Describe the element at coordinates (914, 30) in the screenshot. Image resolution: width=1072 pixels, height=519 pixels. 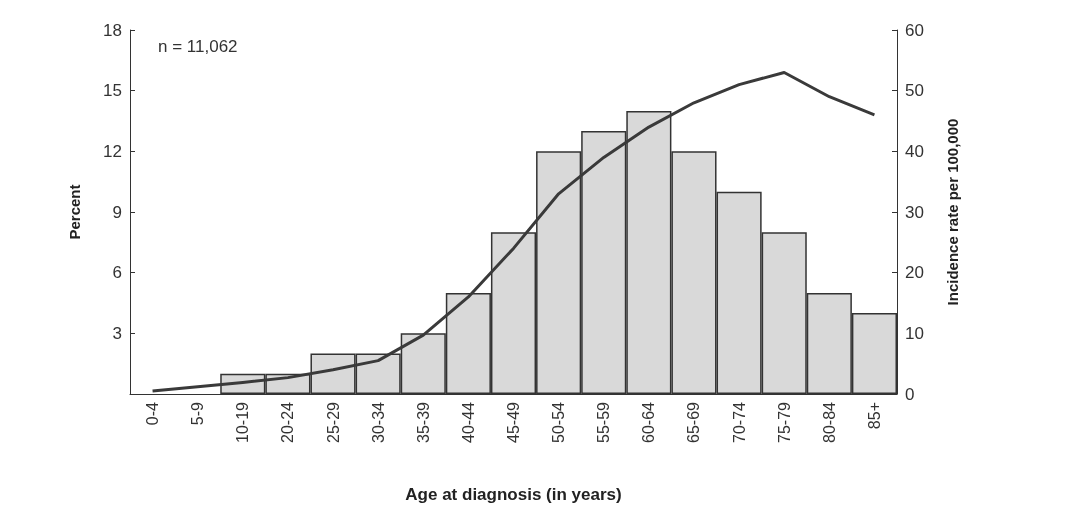
I see `y2-tick-label: 60` at that location.